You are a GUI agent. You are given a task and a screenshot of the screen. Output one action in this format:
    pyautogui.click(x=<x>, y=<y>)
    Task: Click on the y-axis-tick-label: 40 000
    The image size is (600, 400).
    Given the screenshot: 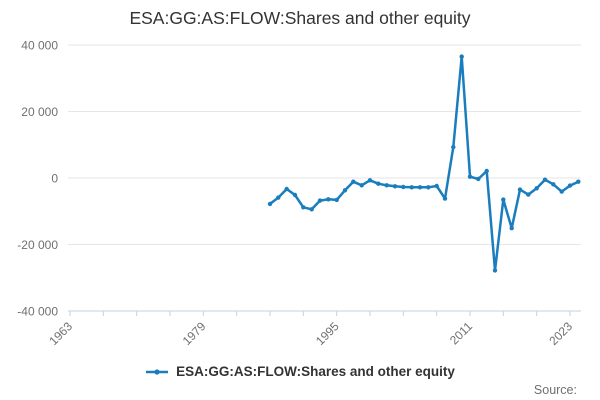 What is the action you would take?
    pyautogui.click(x=39, y=46)
    